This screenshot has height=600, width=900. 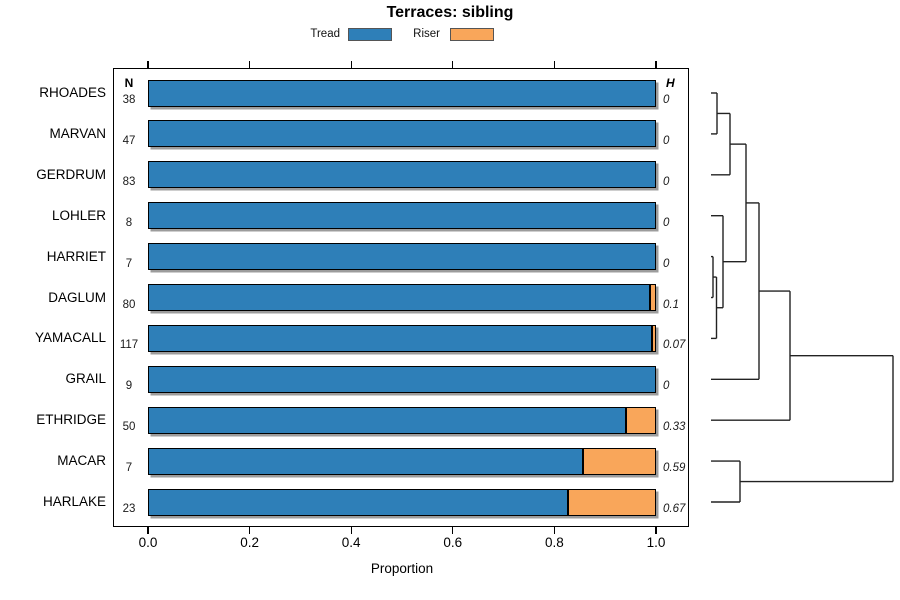 What do you see at coordinates (674, 509) in the screenshot?
I see `h-value: 0.67` at bounding box center [674, 509].